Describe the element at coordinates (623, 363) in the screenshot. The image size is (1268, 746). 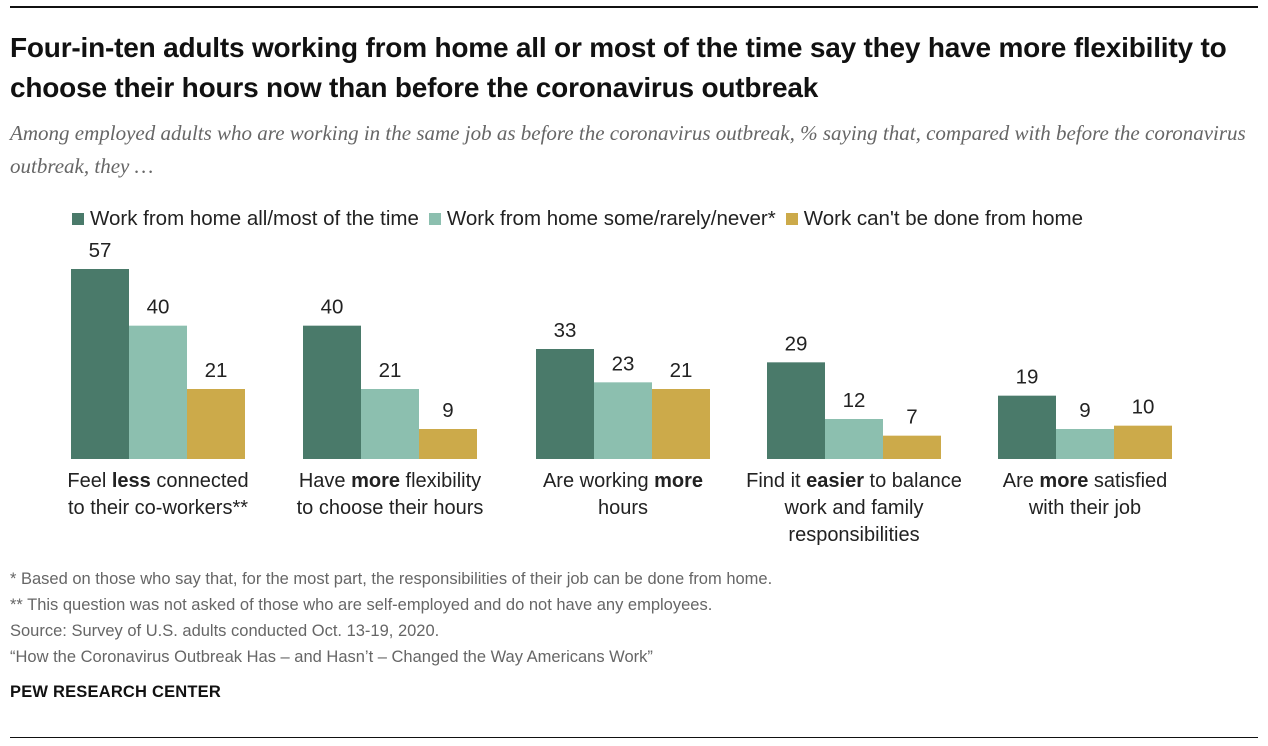
I see `bar-value-label: 23` at that location.